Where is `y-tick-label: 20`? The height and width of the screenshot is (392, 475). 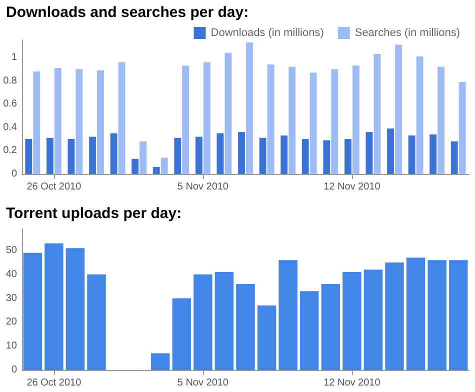 y-tick-label: 20 is located at coordinates (12, 322).